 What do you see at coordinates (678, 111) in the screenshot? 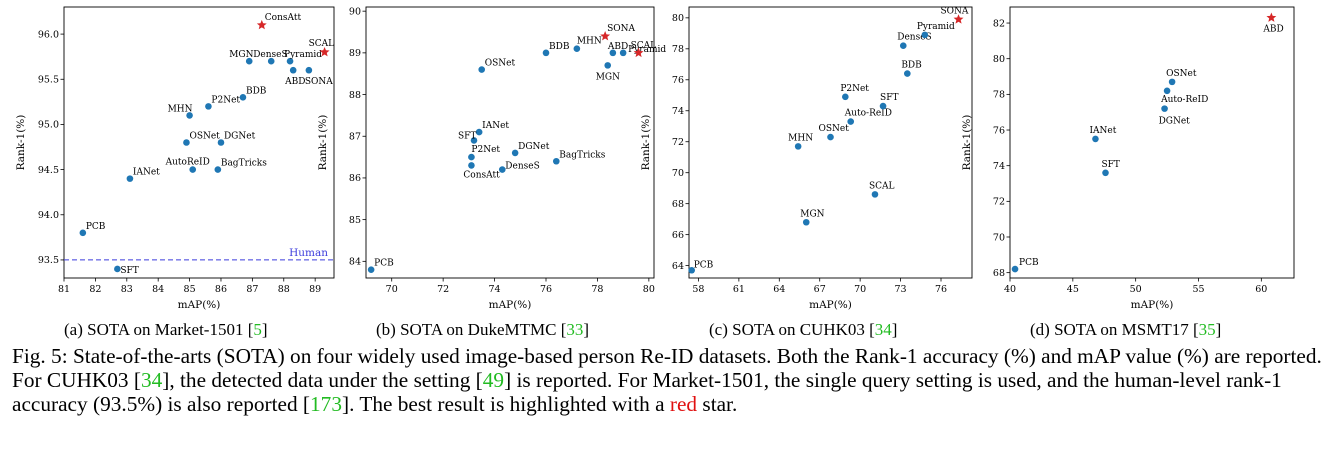
I see `y-tick-label: 74` at bounding box center [678, 111].